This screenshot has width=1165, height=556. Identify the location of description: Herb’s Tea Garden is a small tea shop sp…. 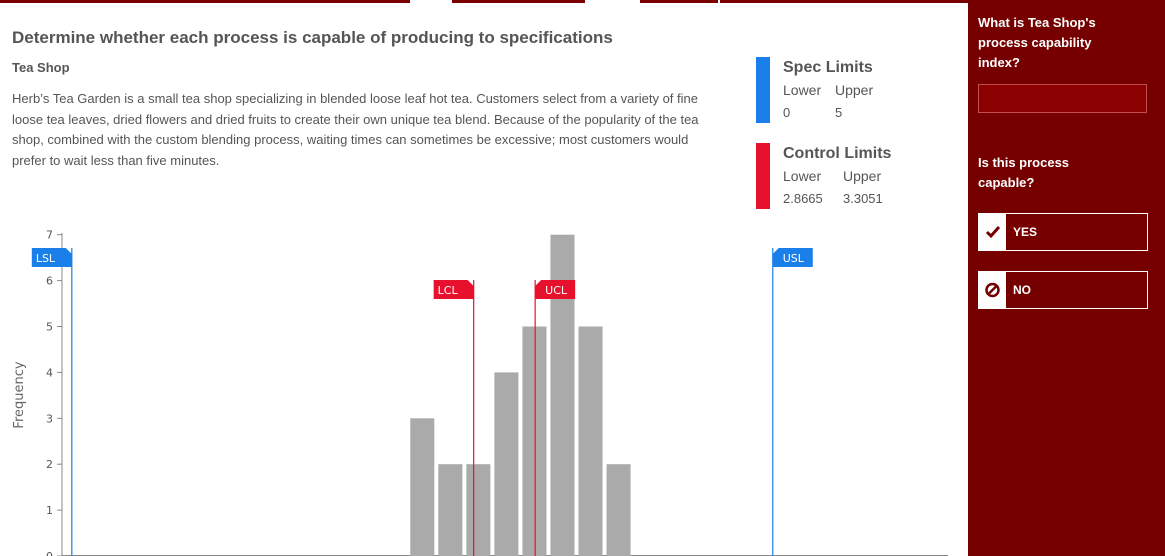
(355, 129).